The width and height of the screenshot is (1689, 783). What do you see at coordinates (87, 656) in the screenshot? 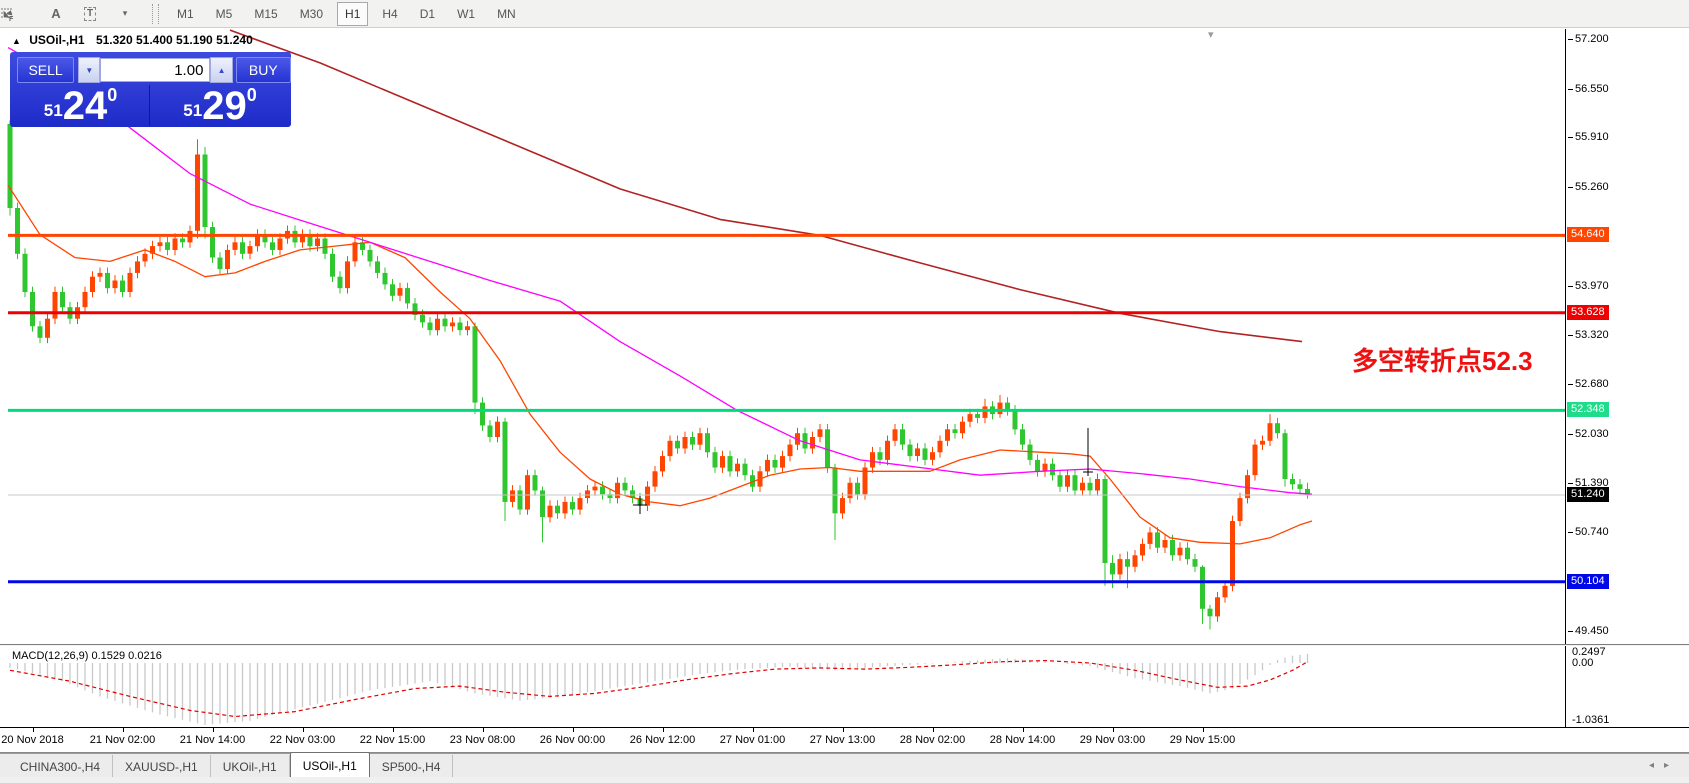
I see `macd-label: MACD(12,26,9) 0.1529 0.0216` at bounding box center [87, 656].